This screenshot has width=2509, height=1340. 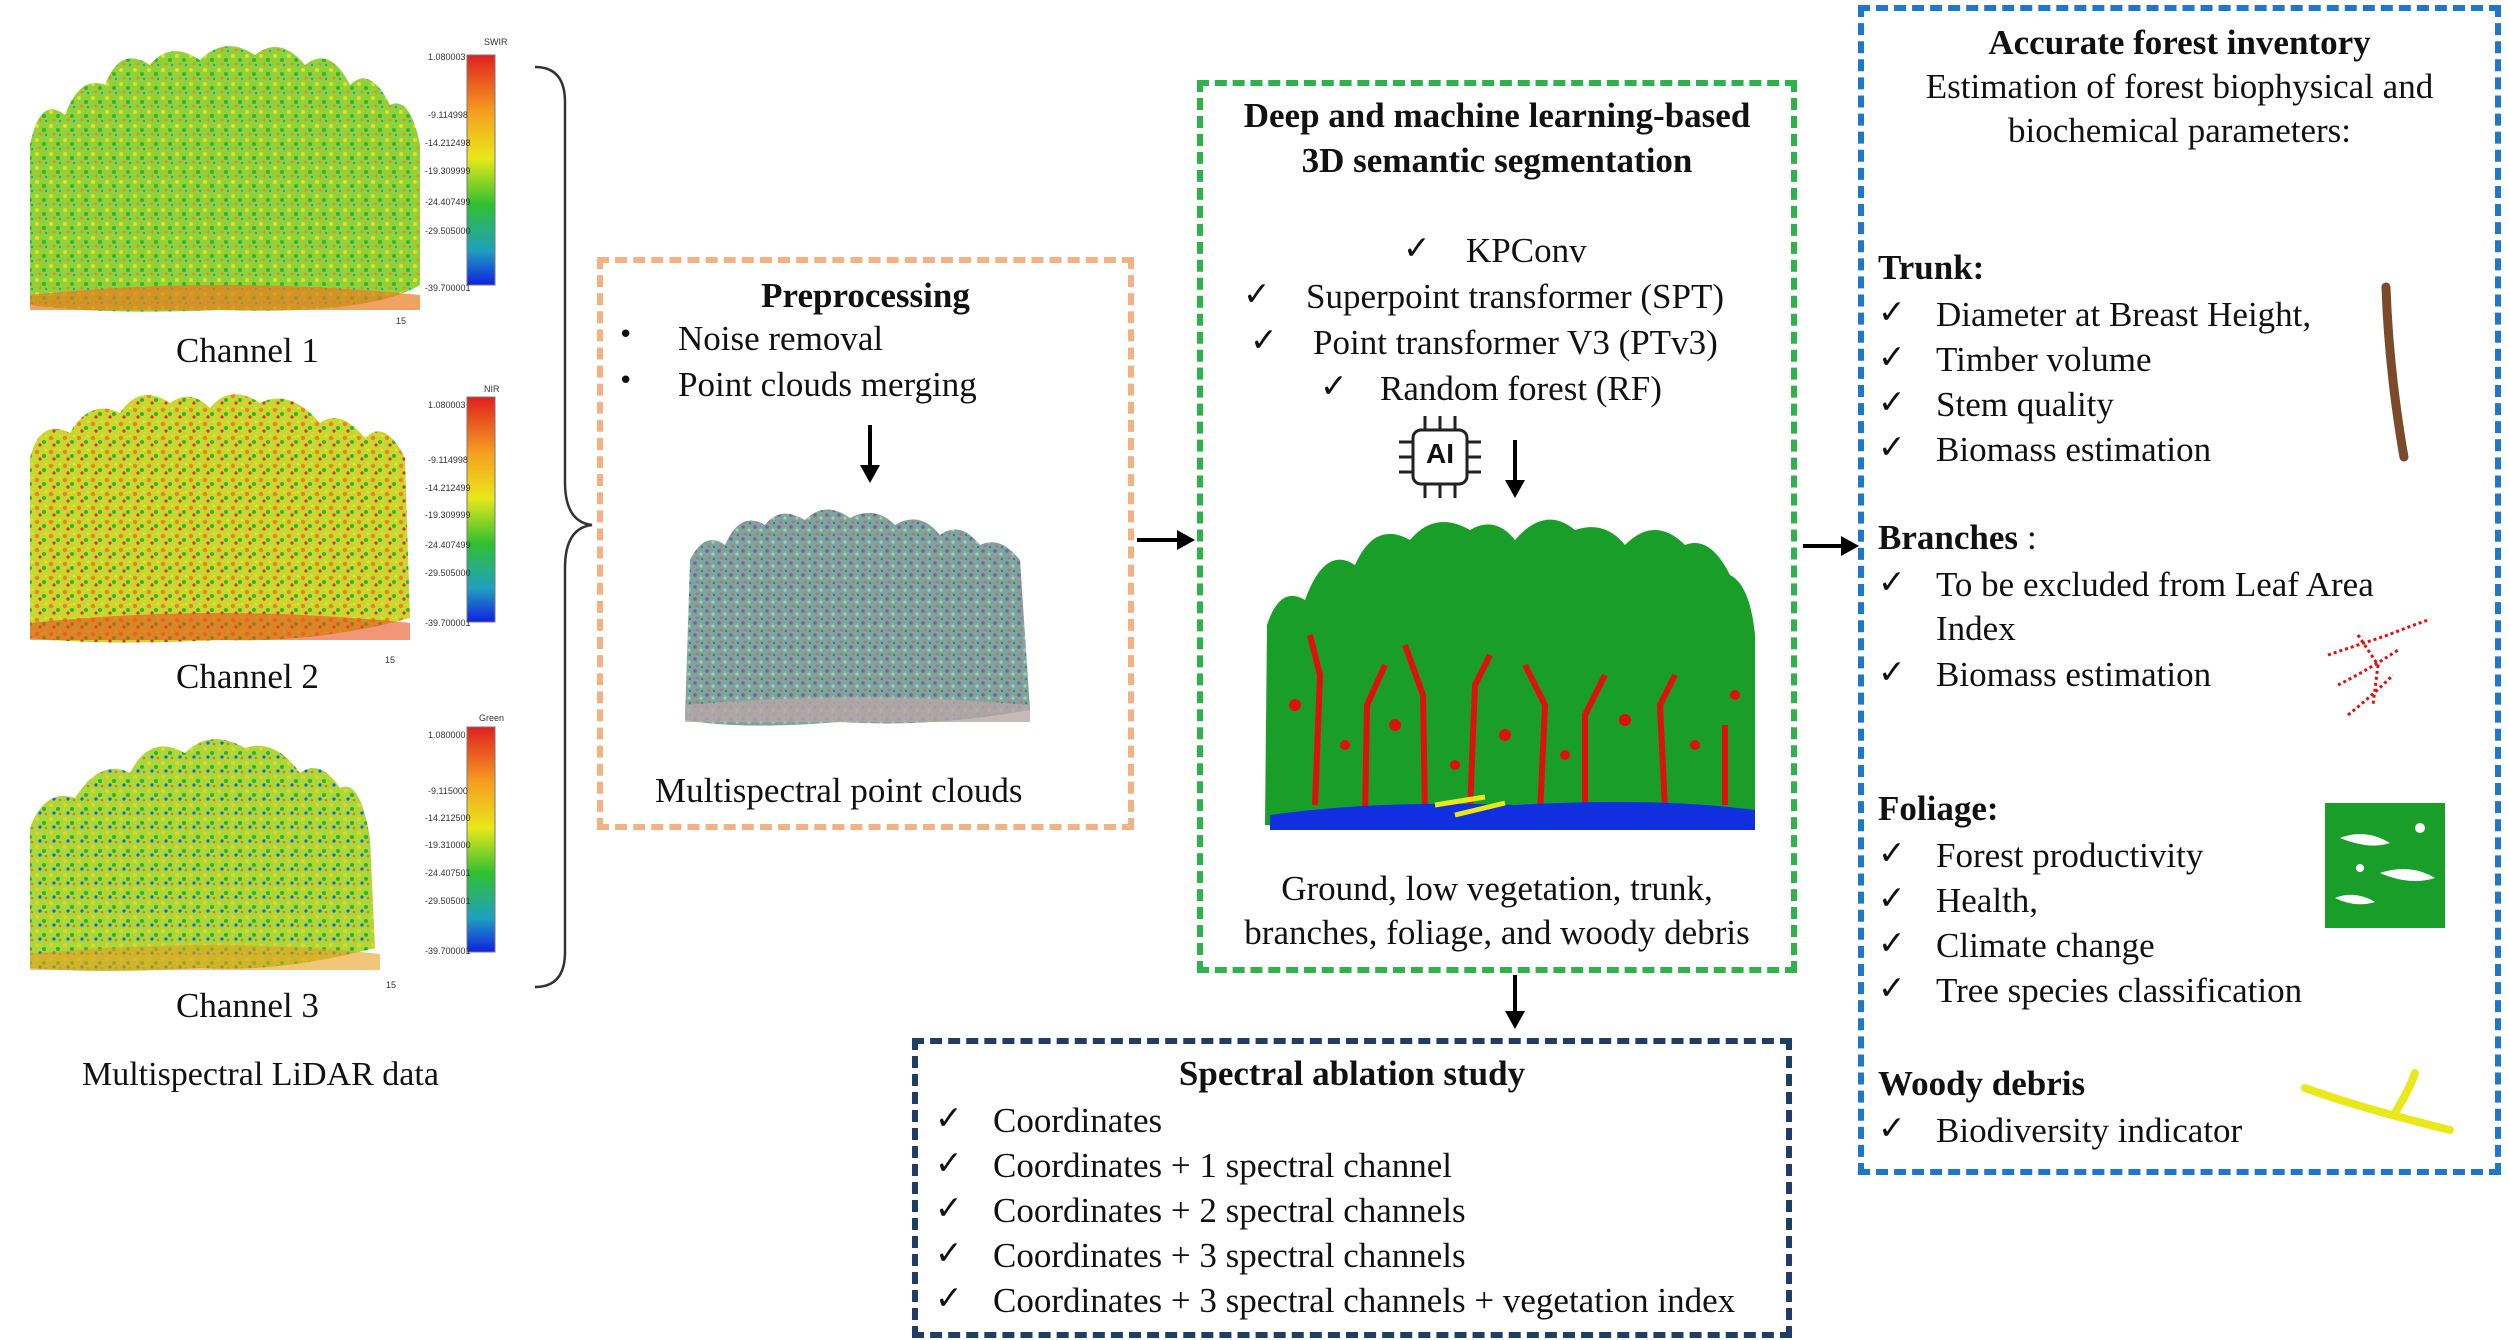 What do you see at coordinates (481, 509) in the screenshot?
I see `channel-2-scale-bar` at bounding box center [481, 509].